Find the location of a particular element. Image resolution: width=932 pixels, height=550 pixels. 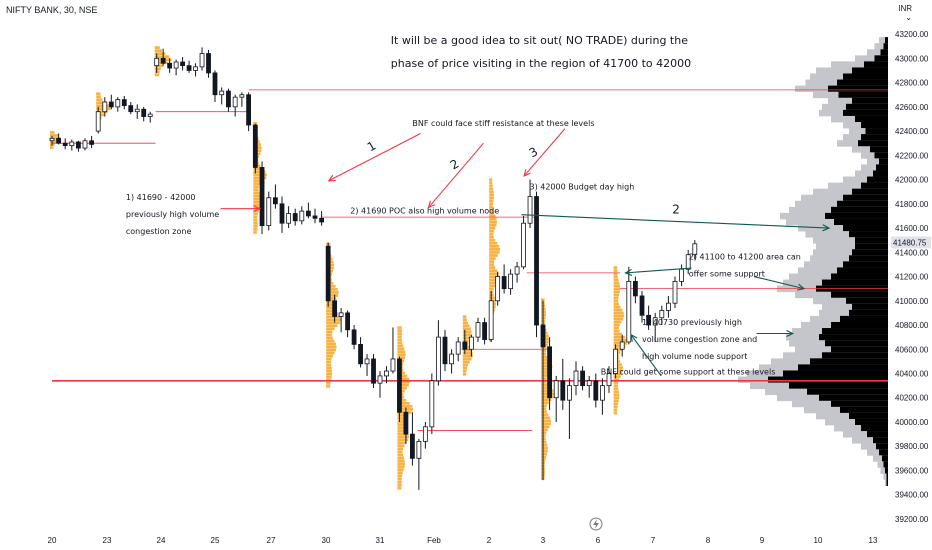

time-tick-label: 3 is located at coordinates (543, 540).